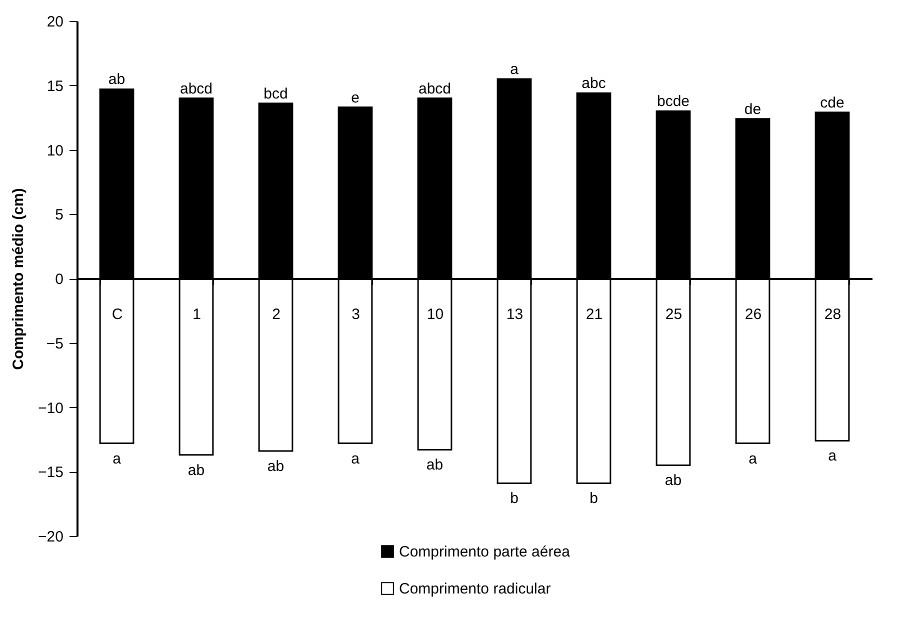 The width and height of the screenshot is (901, 636). Describe the element at coordinates (356, 314) in the screenshot. I see `x-tick-label: 3` at that location.